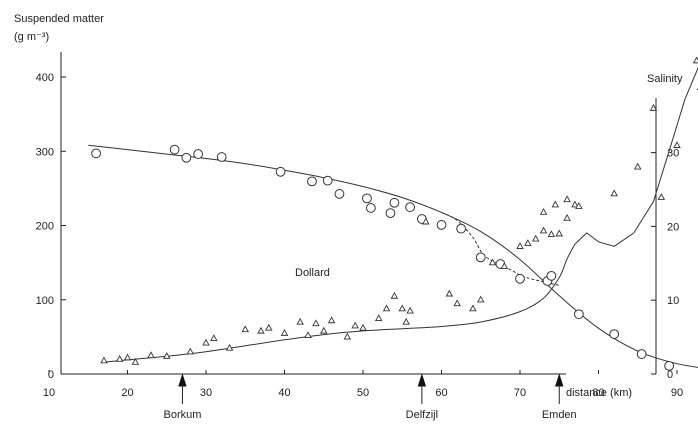  What do you see at coordinates (51, 375) in the screenshot?
I see `left-y-tick-label: 0` at bounding box center [51, 375].